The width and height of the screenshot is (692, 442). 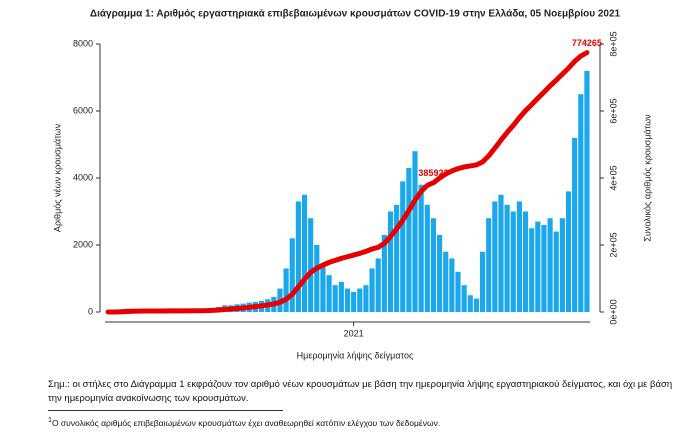 What do you see at coordinates (587, 43) in the screenshot?
I see `data-label: 774265` at bounding box center [587, 43].